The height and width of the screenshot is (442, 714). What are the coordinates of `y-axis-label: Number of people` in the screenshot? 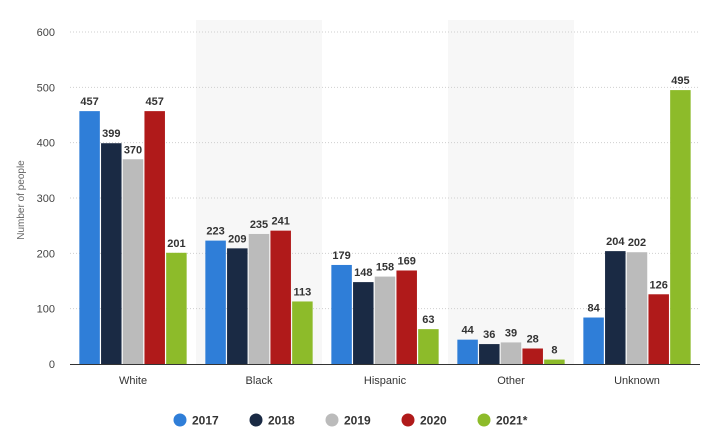 It's located at (21, 200).